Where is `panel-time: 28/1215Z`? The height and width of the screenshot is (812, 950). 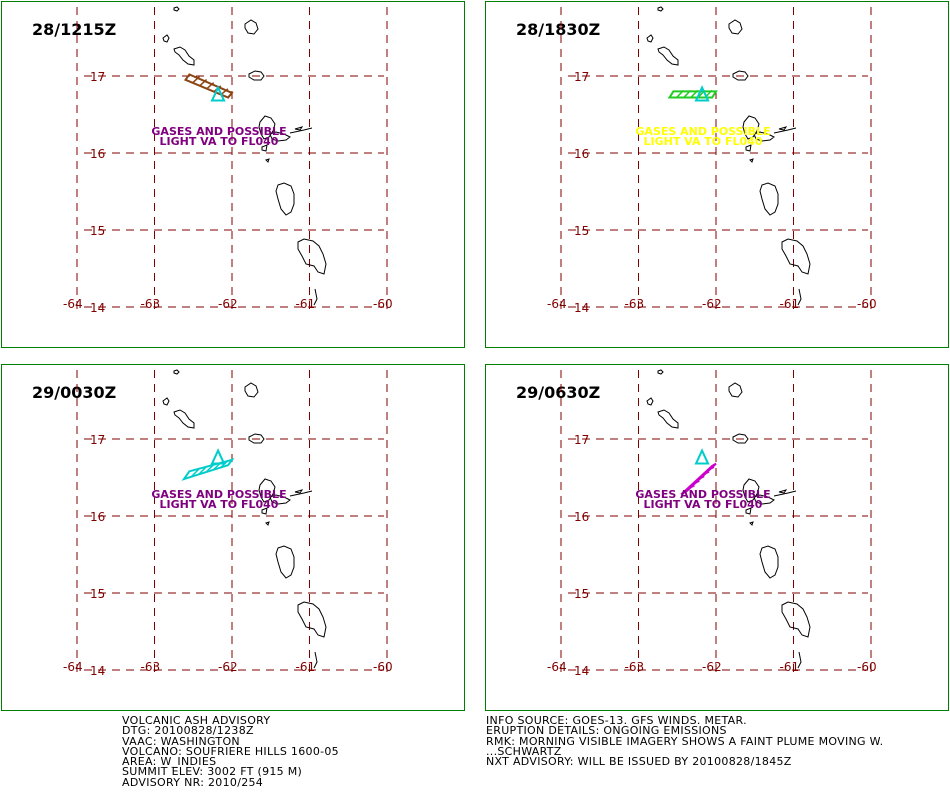
panel-time: 28/1215Z is located at coordinates (74, 29).